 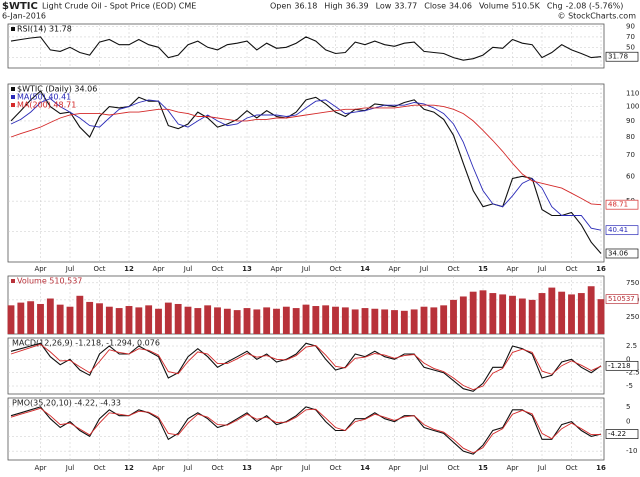 I want to click on stat-value: 36.18, so click(x=305, y=6).